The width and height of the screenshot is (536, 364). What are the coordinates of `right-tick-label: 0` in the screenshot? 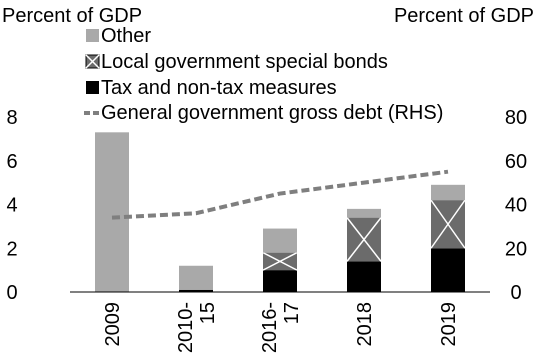 It's located at (515, 293).